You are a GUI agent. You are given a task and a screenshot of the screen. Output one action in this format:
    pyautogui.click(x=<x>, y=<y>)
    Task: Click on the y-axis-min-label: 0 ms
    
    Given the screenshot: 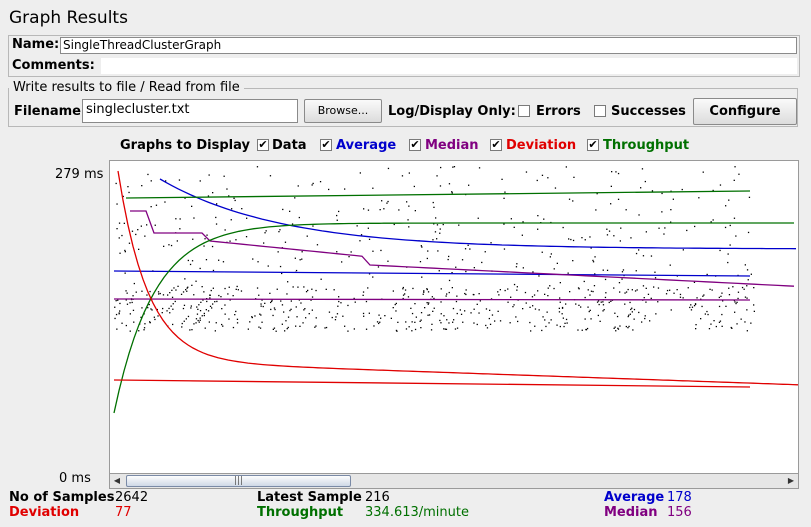 What is the action you would take?
    pyautogui.click(x=75, y=478)
    